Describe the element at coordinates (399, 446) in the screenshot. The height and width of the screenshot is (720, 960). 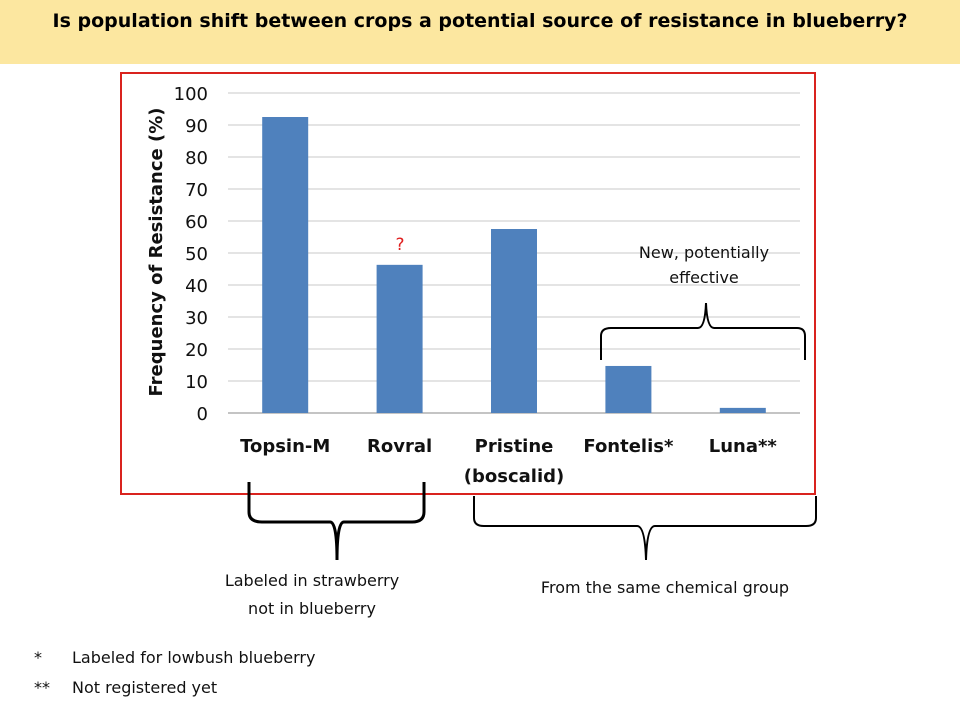
I see `x-tick-label: Rovral` at that location.